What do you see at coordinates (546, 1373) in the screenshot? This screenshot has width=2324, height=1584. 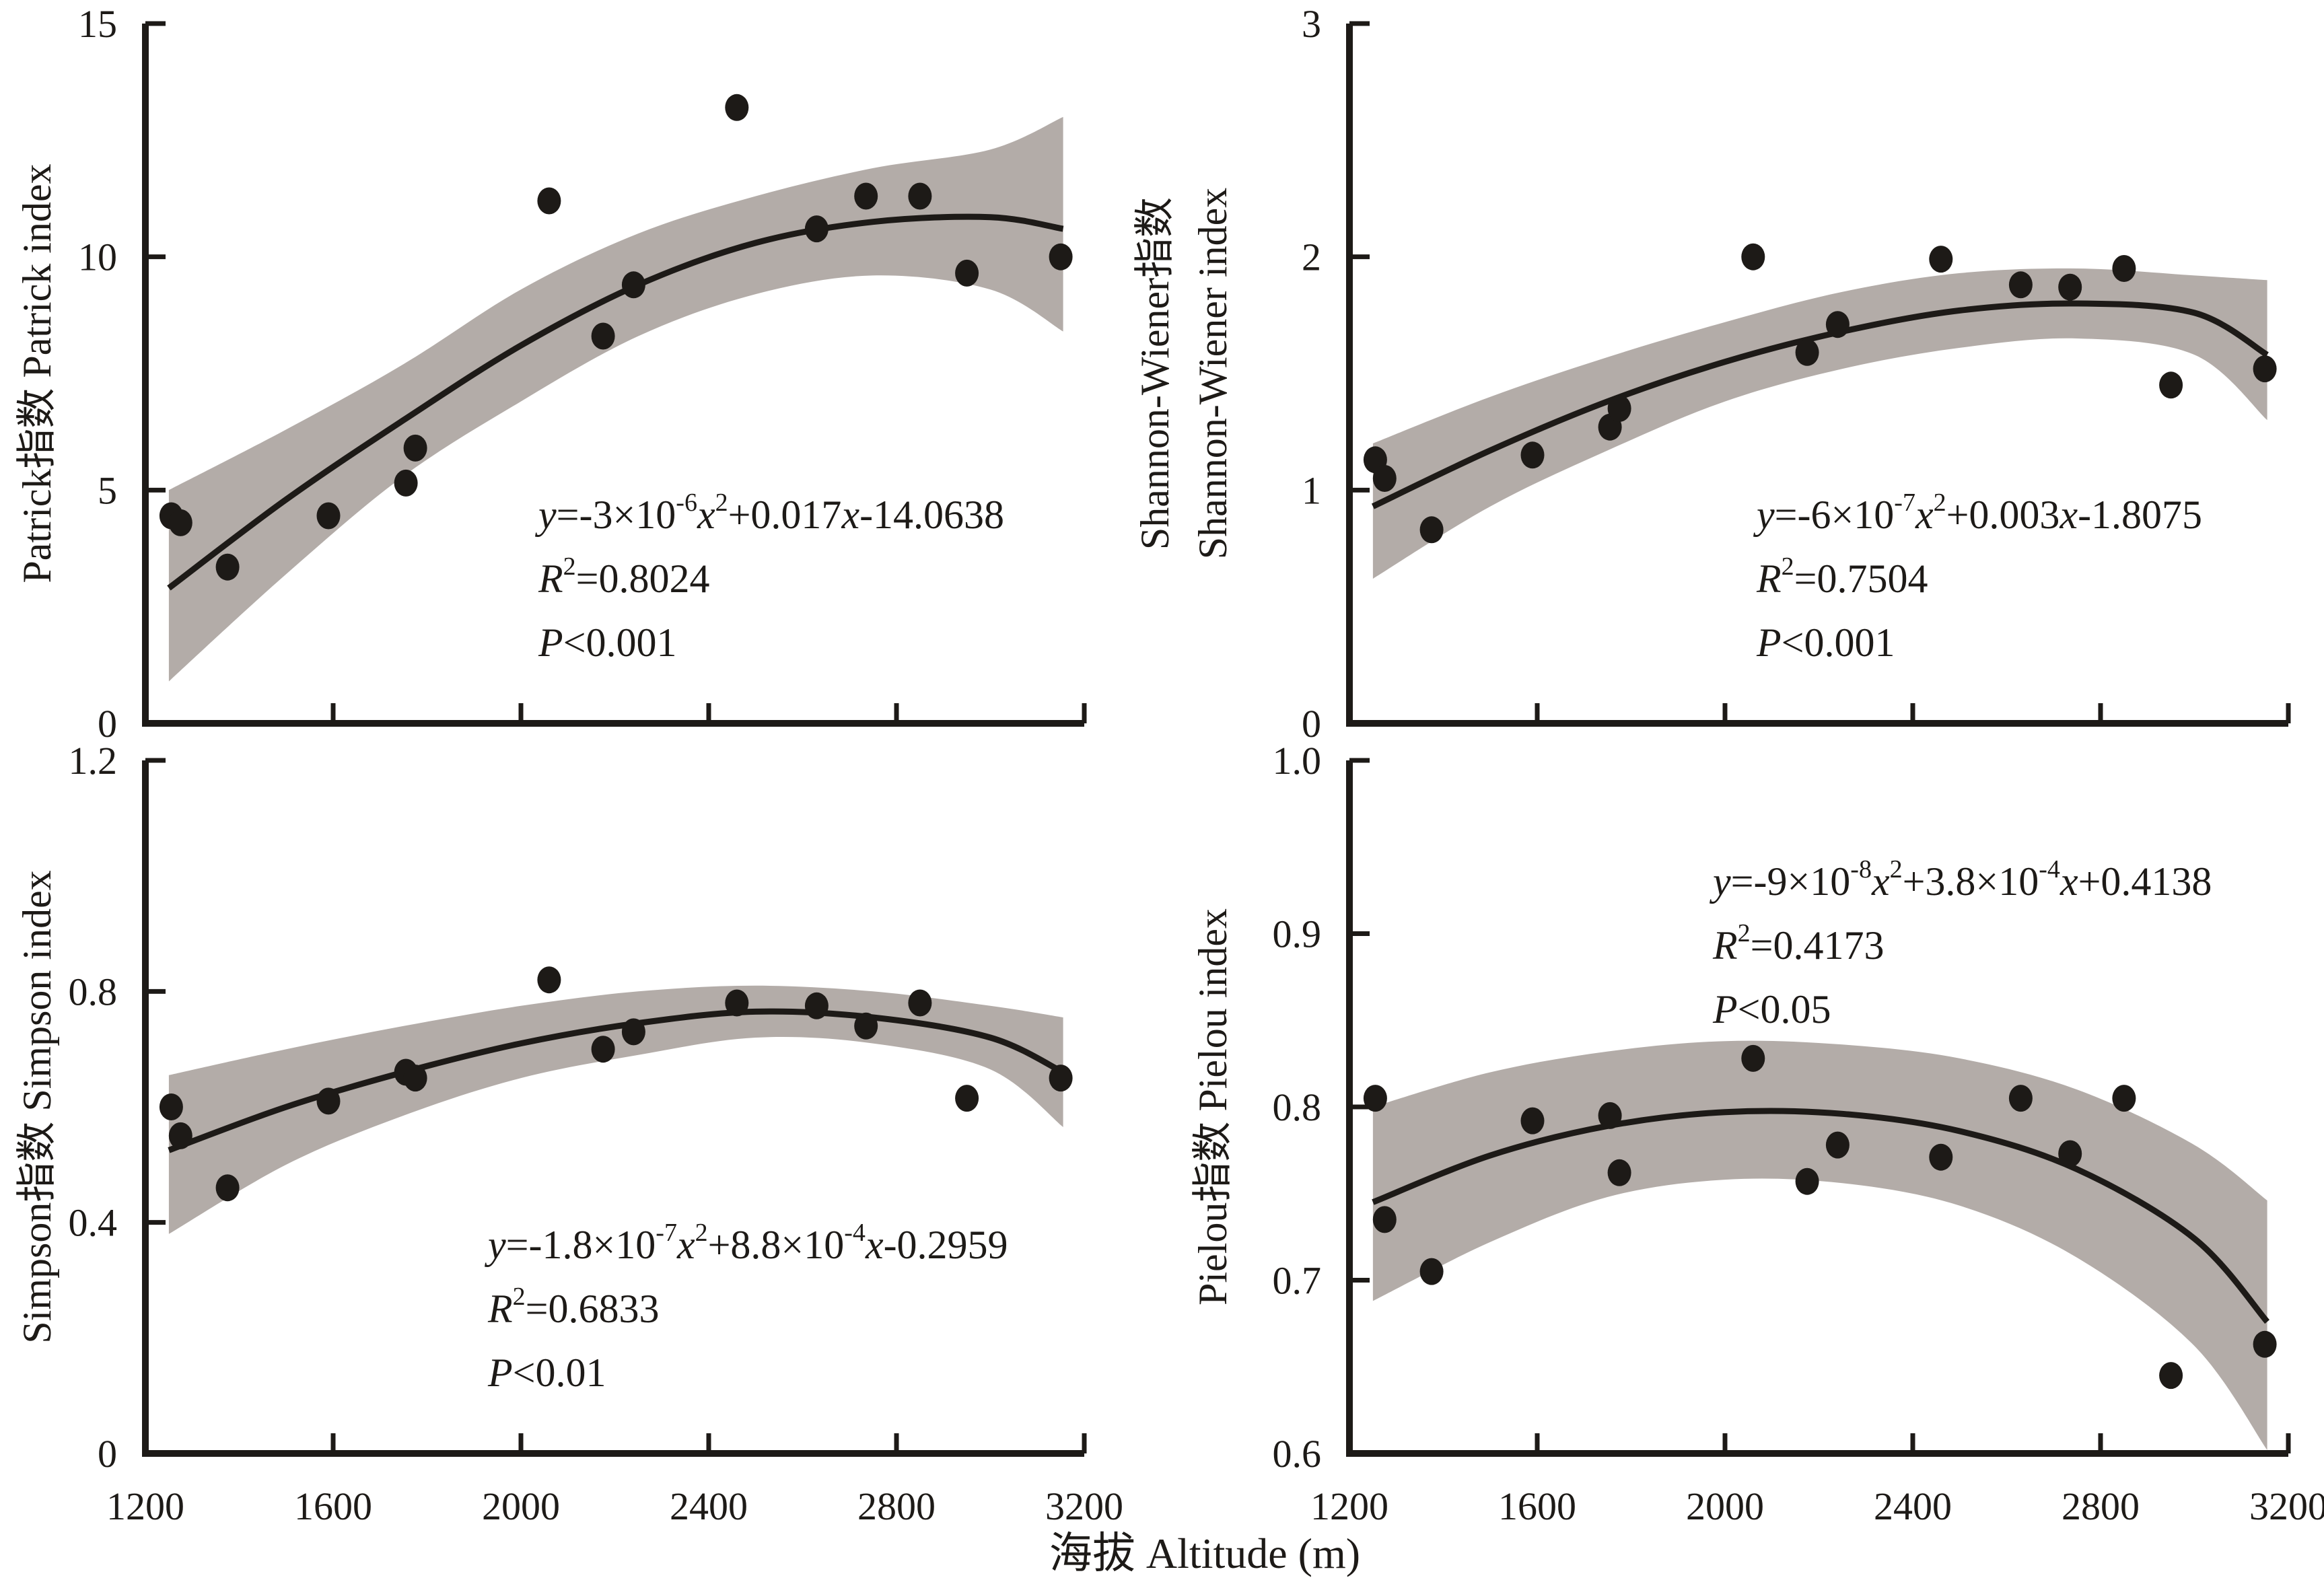 I see `p-value: P<0.01` at bounding box center [546, 1373].